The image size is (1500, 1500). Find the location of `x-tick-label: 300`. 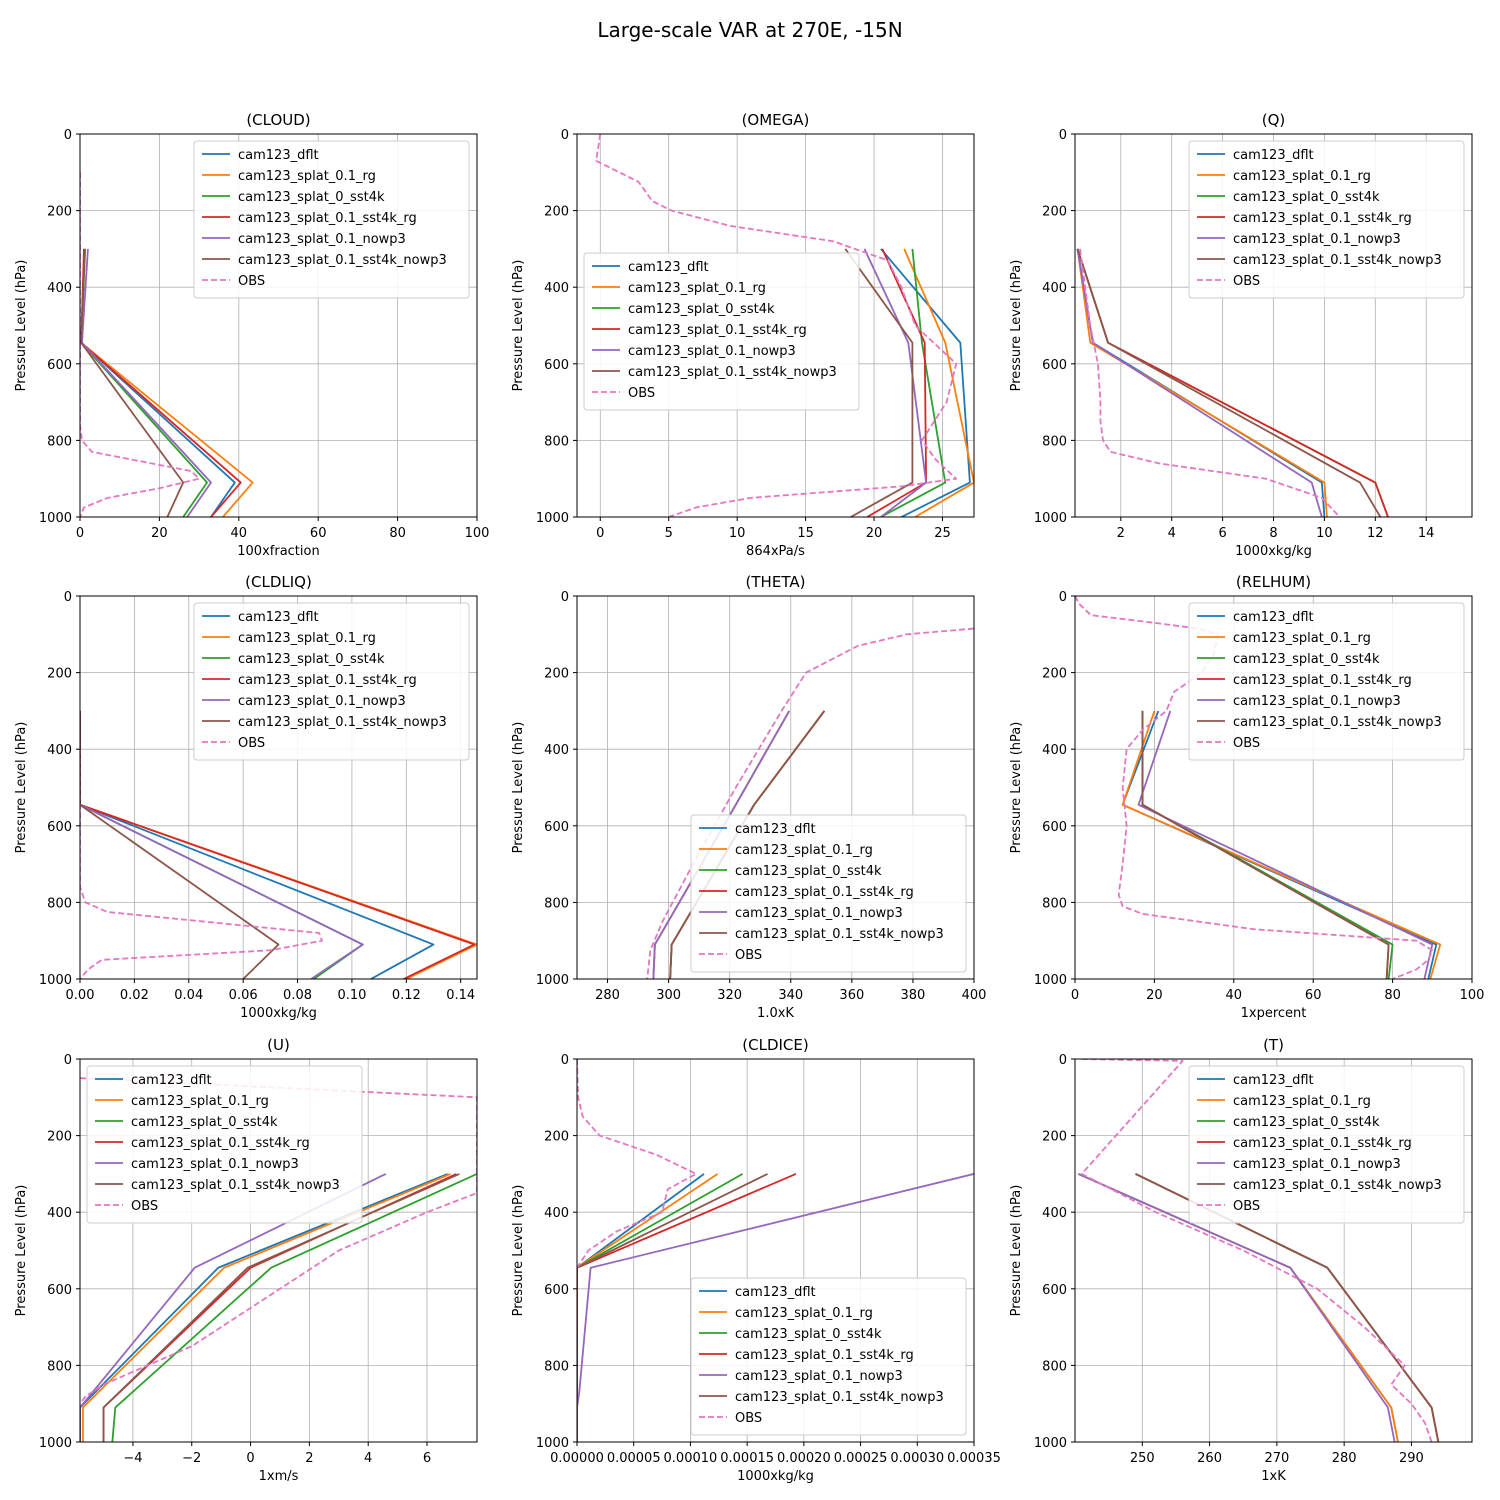

x-tick-label: 300 is located at coordinates (668, 995).